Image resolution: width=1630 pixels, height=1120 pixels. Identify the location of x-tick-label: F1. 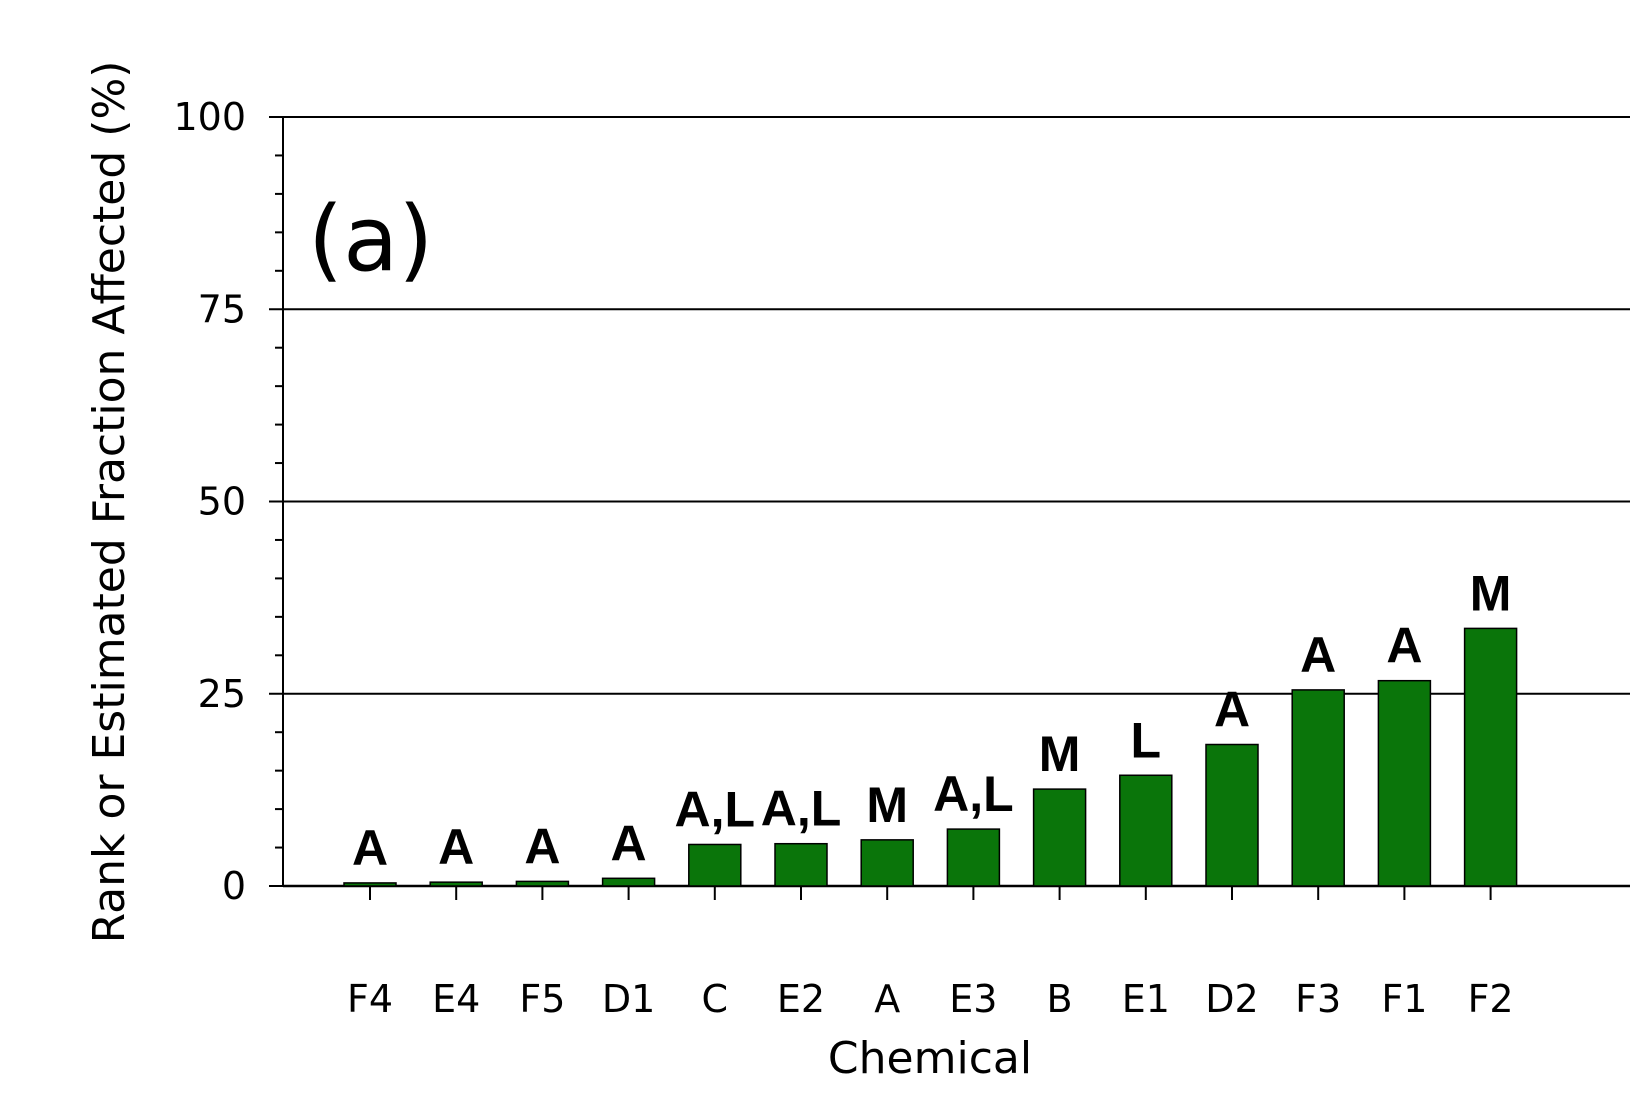
(1404, 999).